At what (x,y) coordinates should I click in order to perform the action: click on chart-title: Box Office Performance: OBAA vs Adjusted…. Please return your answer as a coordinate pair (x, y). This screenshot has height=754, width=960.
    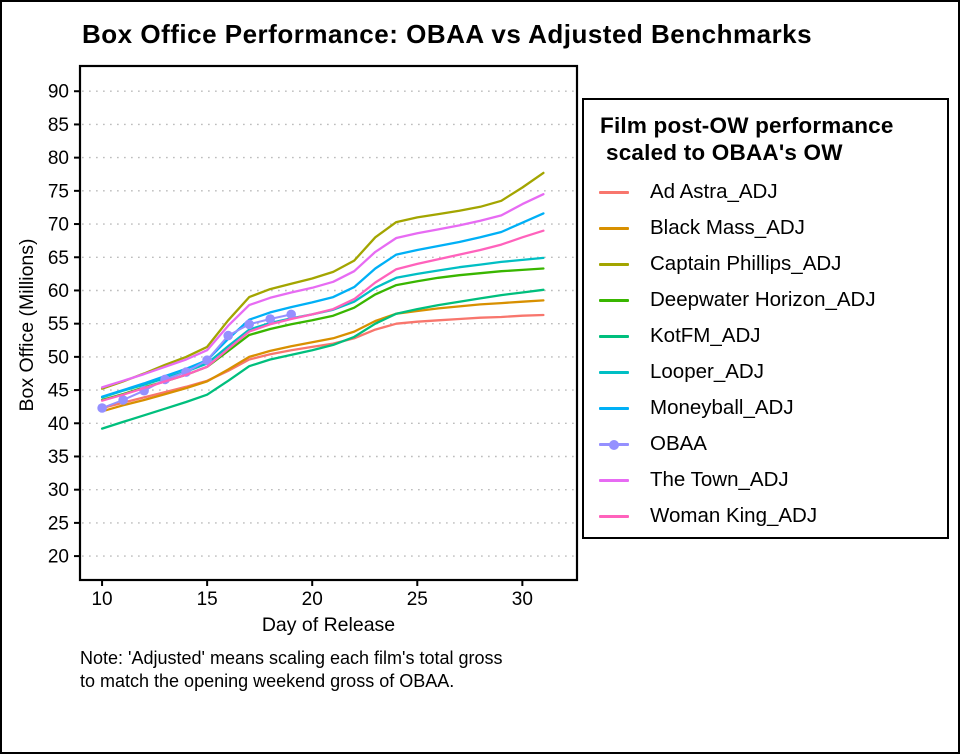
    Looking at the image, I should click on (447, 34).